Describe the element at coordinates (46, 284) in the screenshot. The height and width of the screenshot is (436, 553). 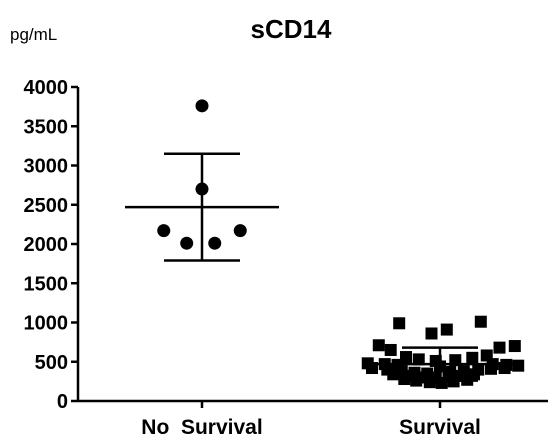
I see `y-tick-label: 1500` at that location.